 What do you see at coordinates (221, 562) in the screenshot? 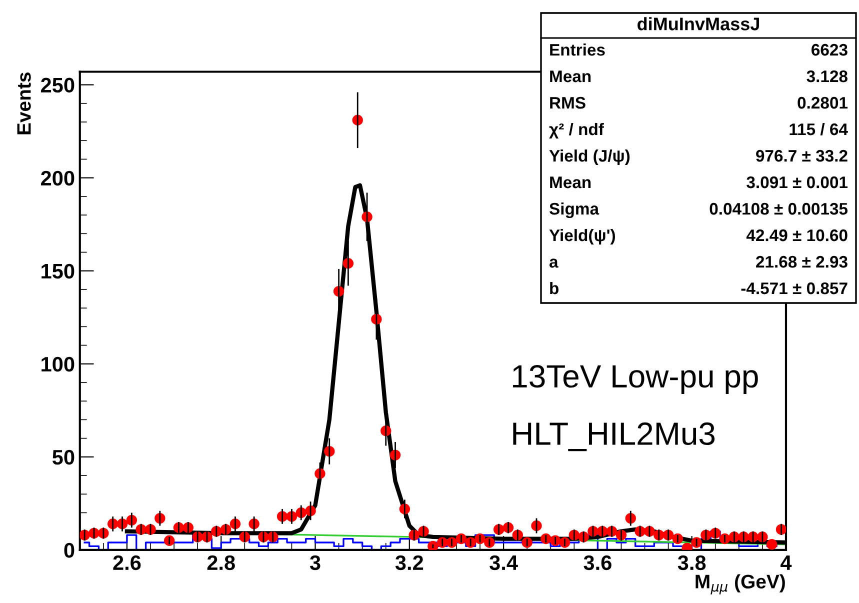
I see `x-tick-label: 2.8` at bounding box center [221, 562].